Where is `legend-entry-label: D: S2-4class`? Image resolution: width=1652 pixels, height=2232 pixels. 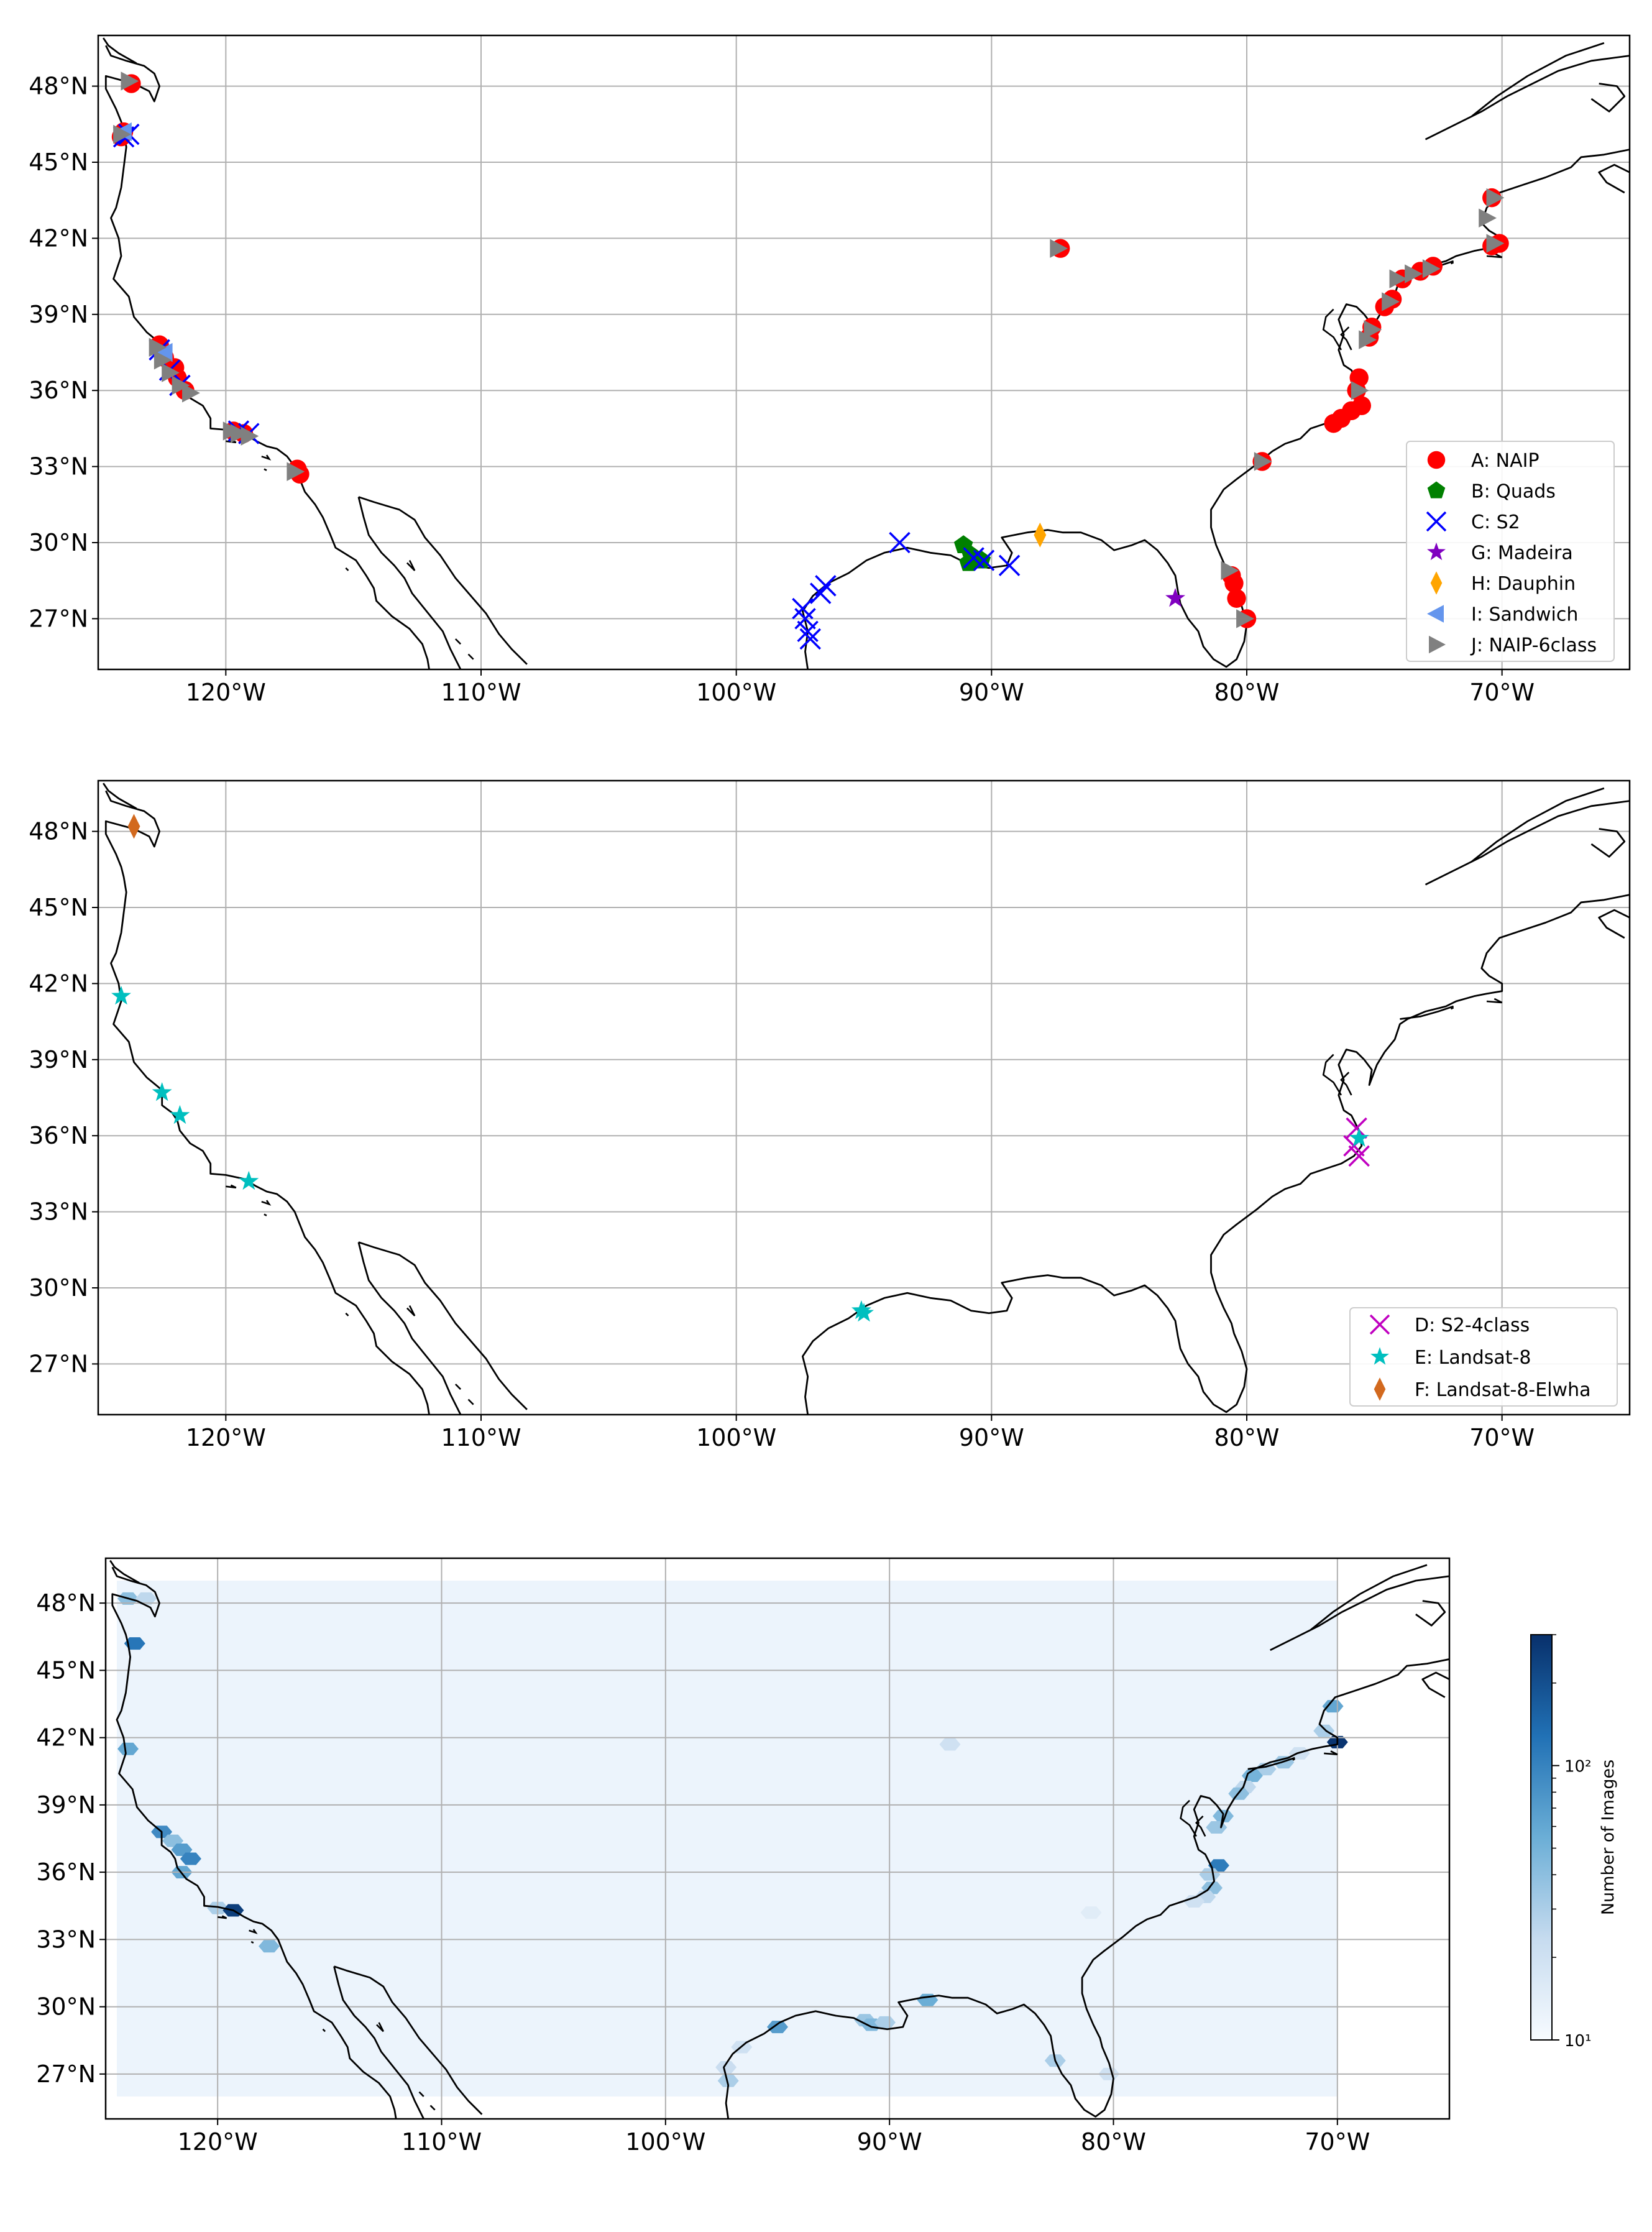 legend-entry-label: D: S2-4class is located at coordinates (1472, 1325).